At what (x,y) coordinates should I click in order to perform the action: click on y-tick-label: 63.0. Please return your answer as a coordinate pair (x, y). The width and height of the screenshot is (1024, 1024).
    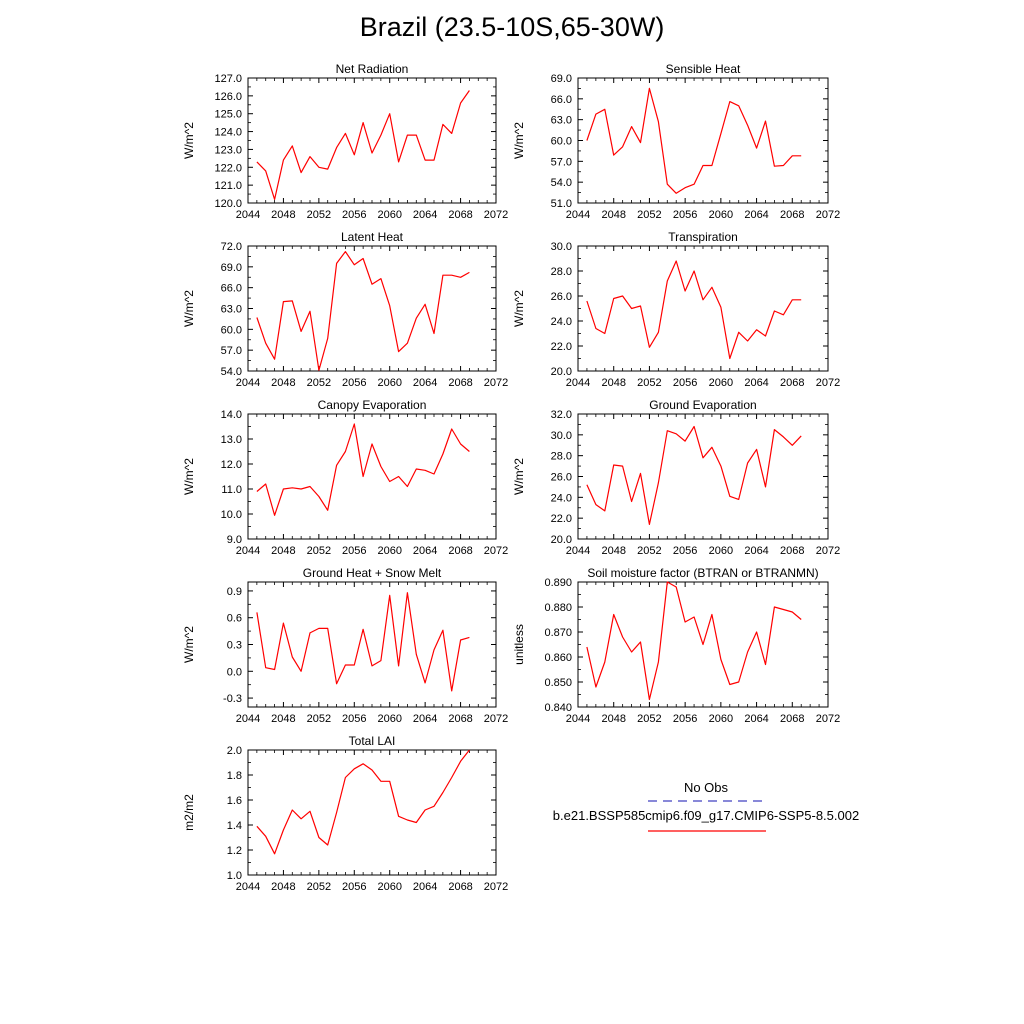
    Looking at the image, I should click on (561, 121).